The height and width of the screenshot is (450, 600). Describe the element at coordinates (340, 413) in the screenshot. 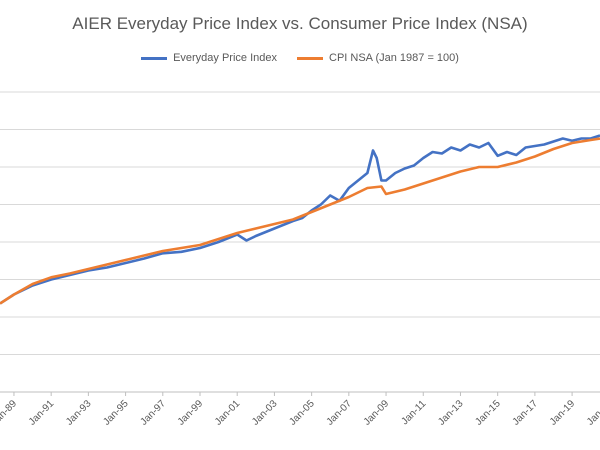

I see `x-tick-label: Jan-07` at that location.